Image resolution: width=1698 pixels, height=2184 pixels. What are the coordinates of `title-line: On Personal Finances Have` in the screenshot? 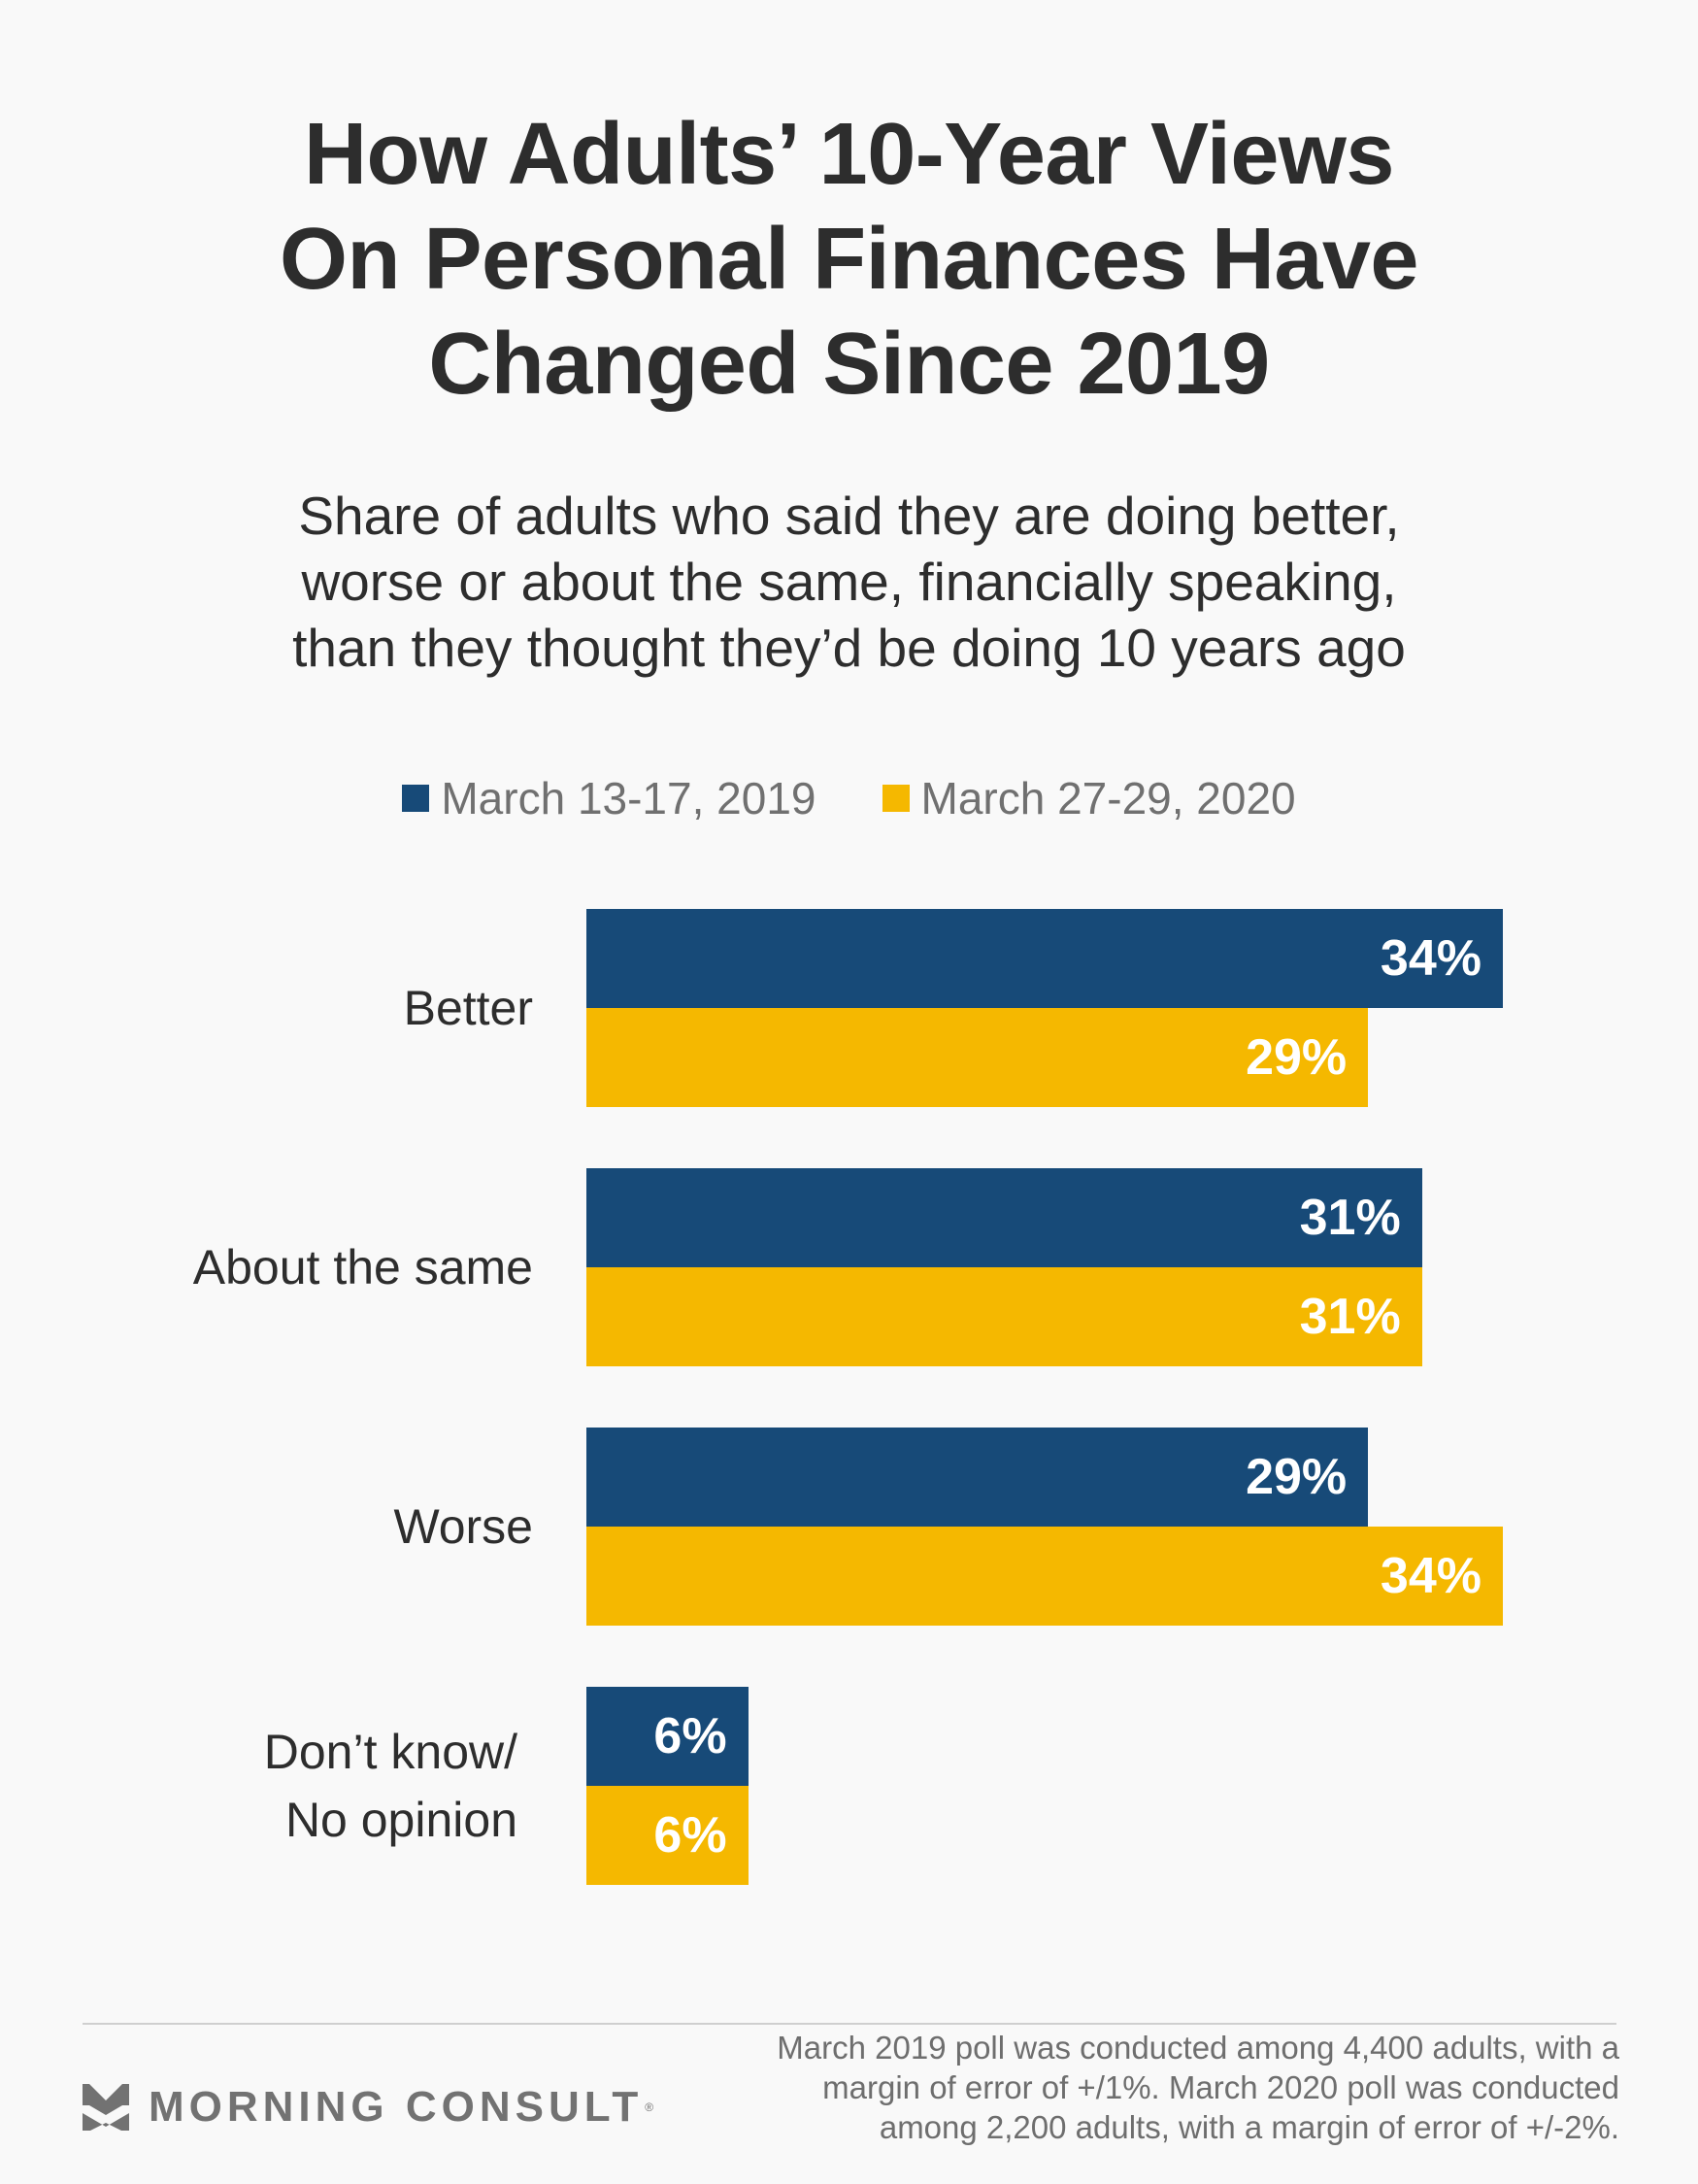 It's located at (849, 259).